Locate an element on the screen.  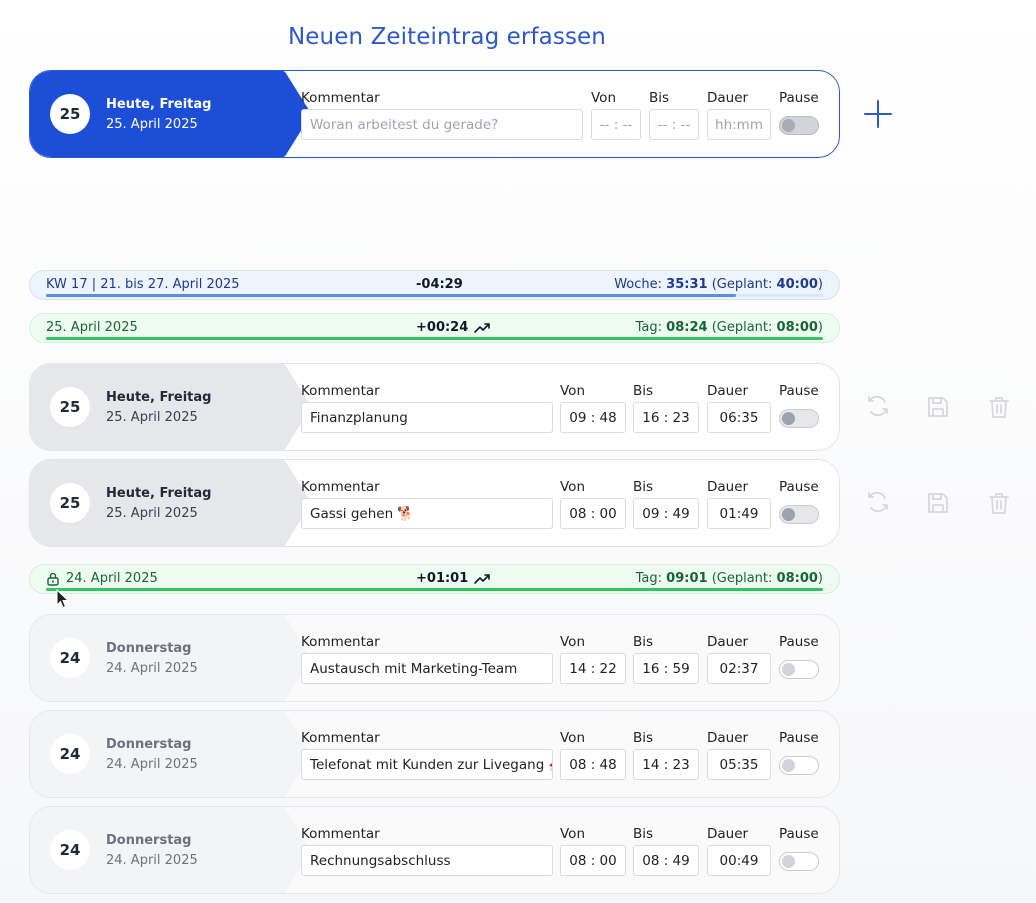
day-delta: +01:01 is located at coordinates (442, 578).